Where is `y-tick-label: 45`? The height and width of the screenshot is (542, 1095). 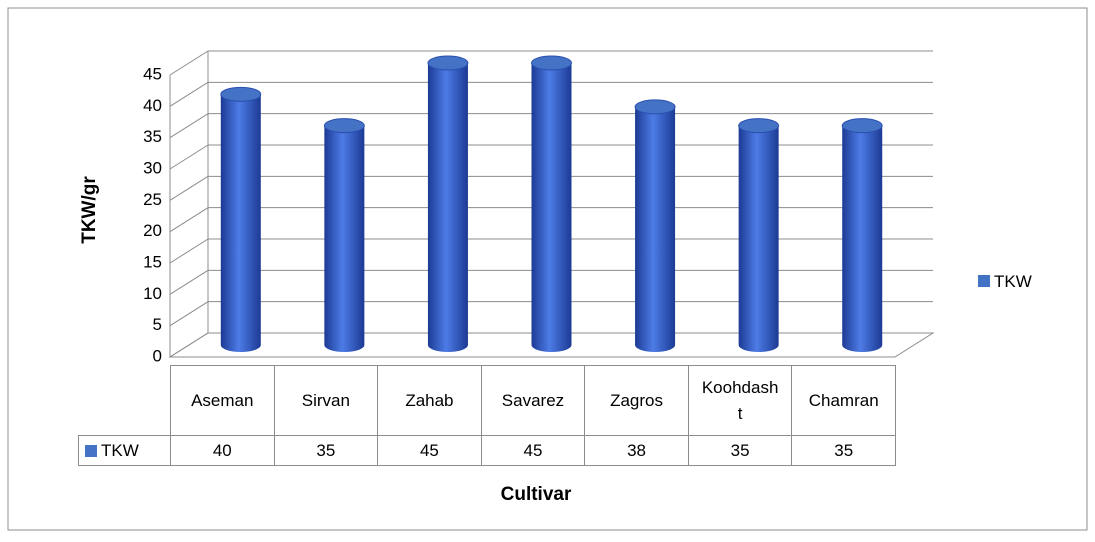 y-tick-label: 45 is located at coordinates (152, 73).